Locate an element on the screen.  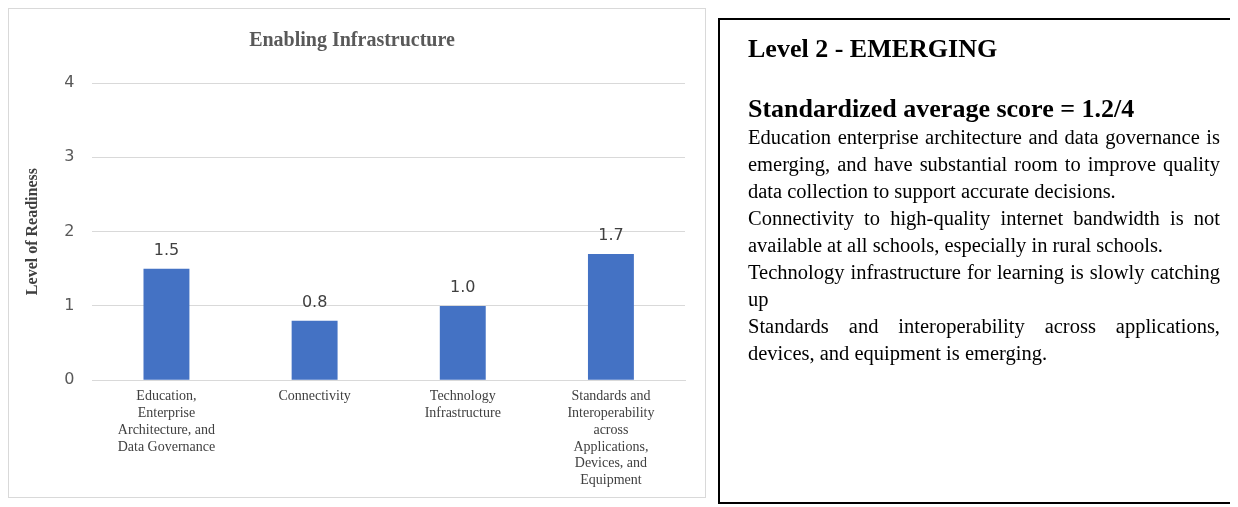
y-axis-title: Level of Readiness is located at coordinates (31, 232).